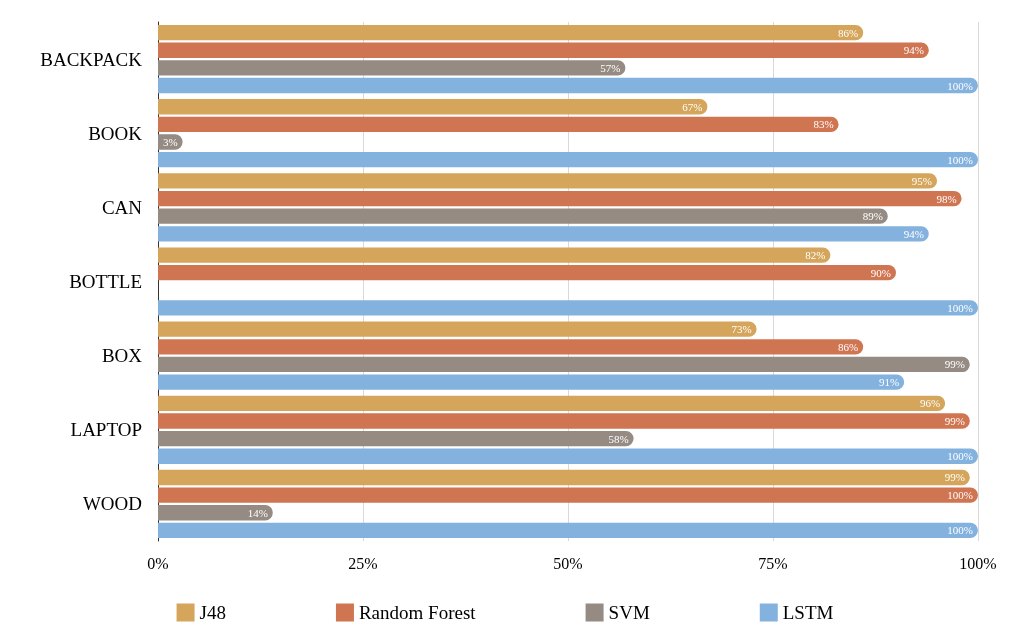 The width and height of the screenshot is (1010, 639). Describe the element at coordinates (889, 382) in the screenshot. I see `data-label: 91%` at that location.